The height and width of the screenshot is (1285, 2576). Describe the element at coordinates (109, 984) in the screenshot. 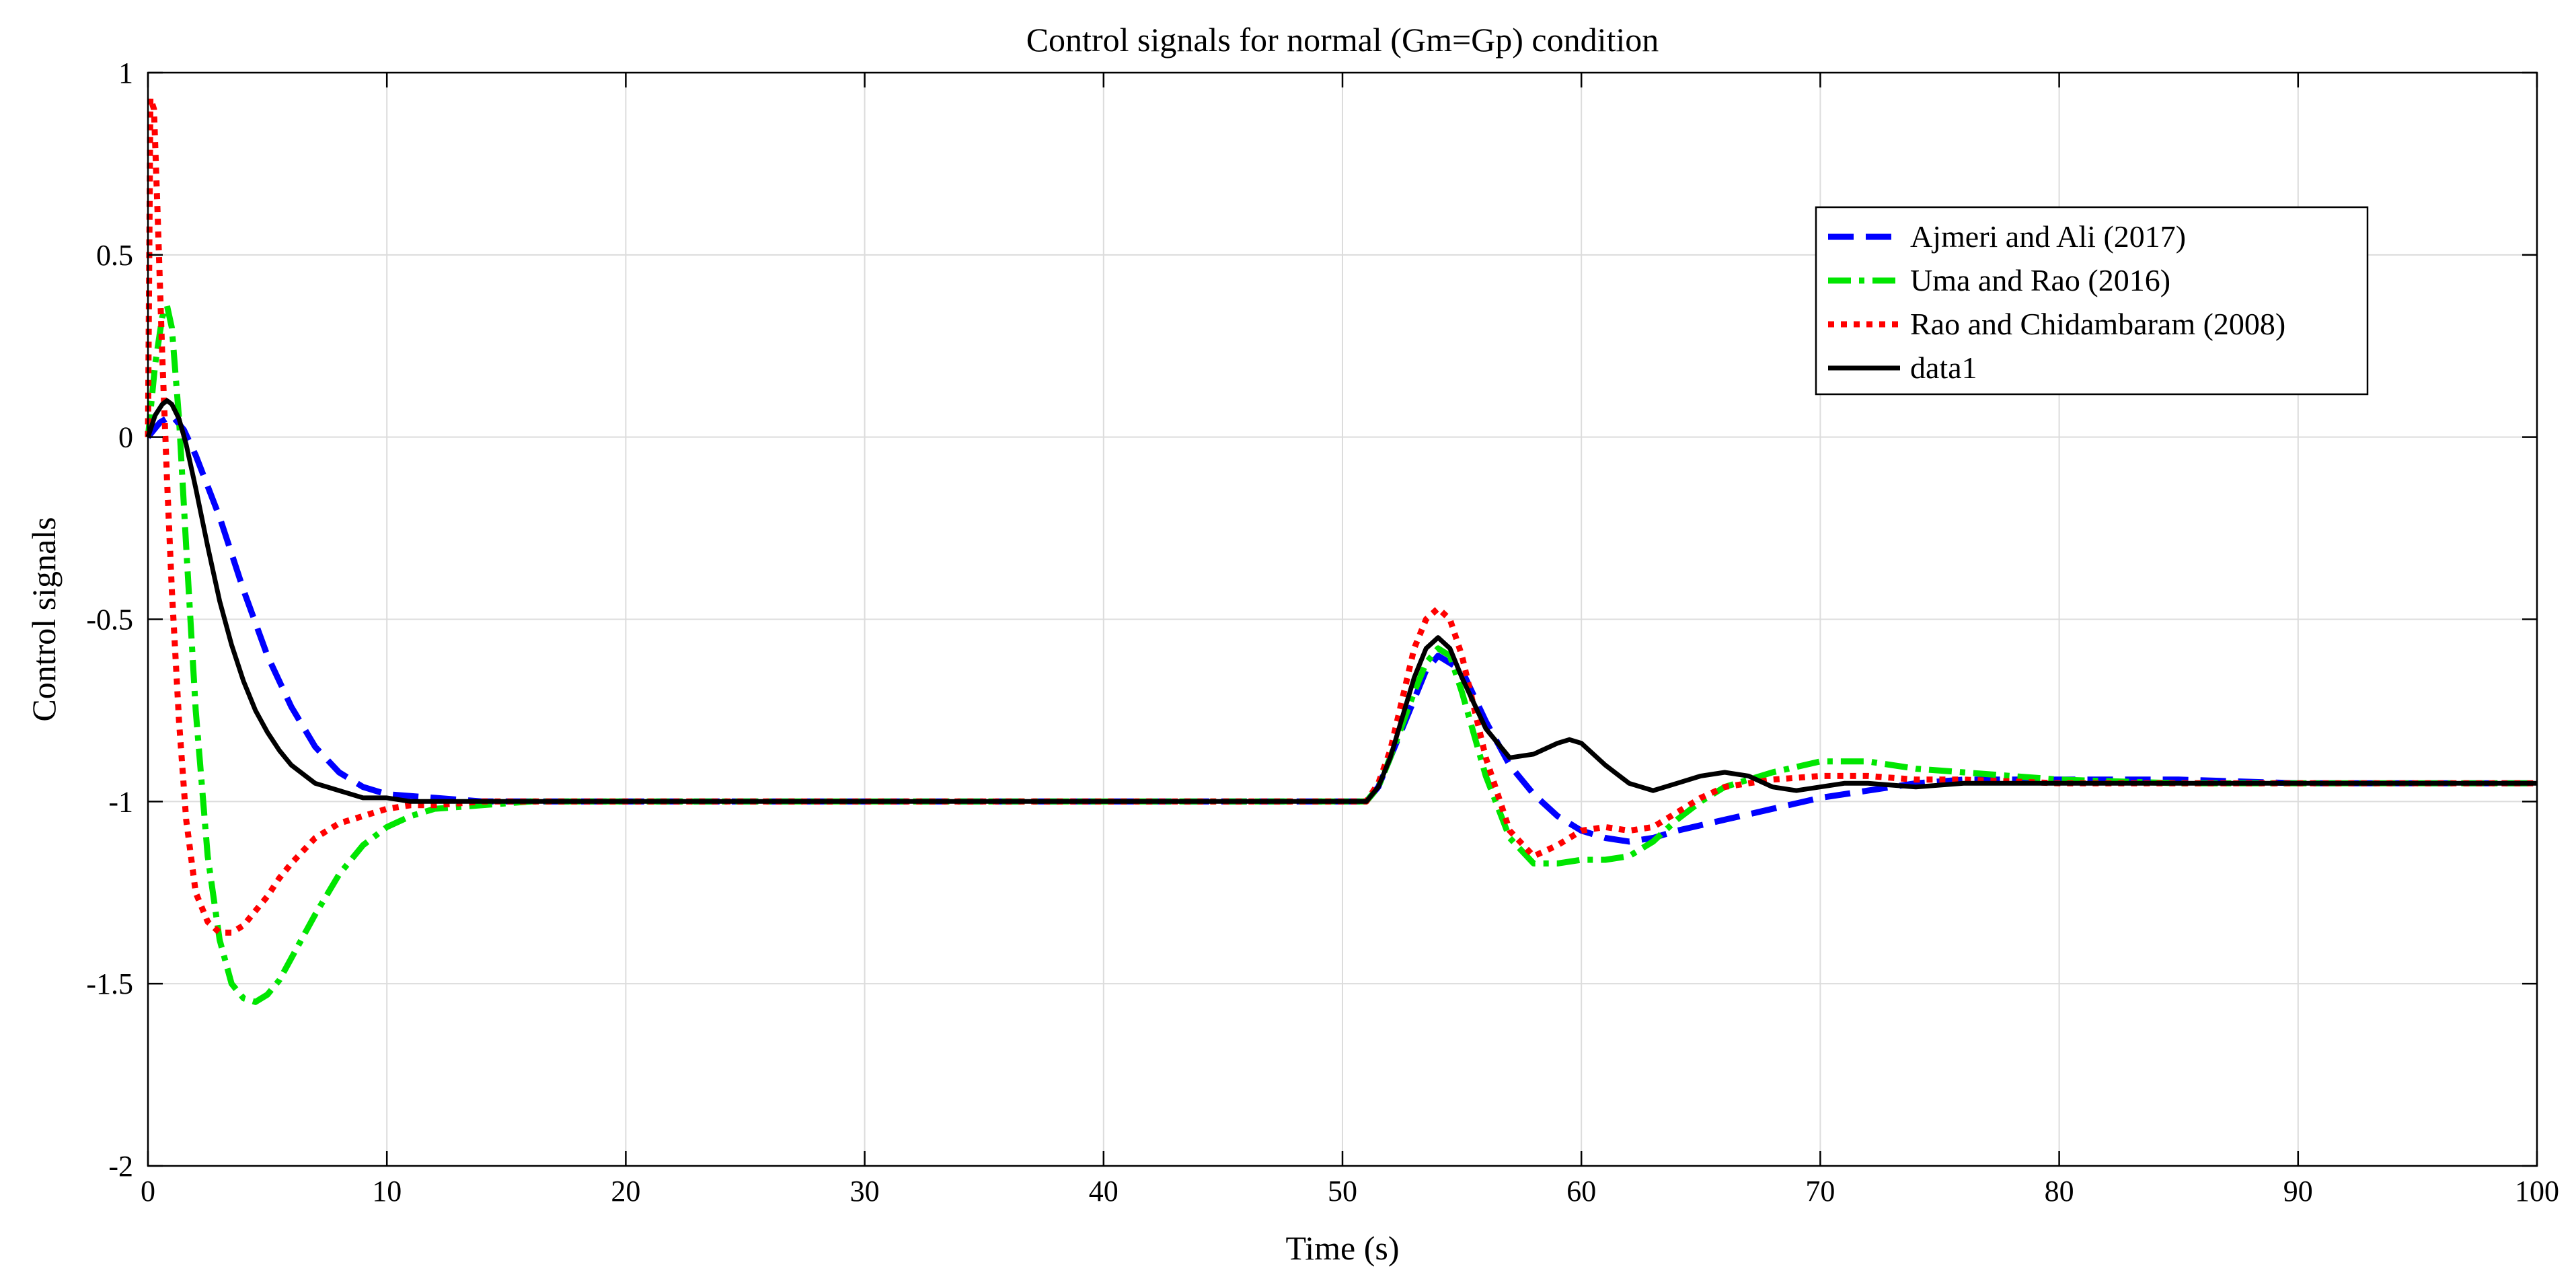

I see `y-tick-label: -1.5` at that location.